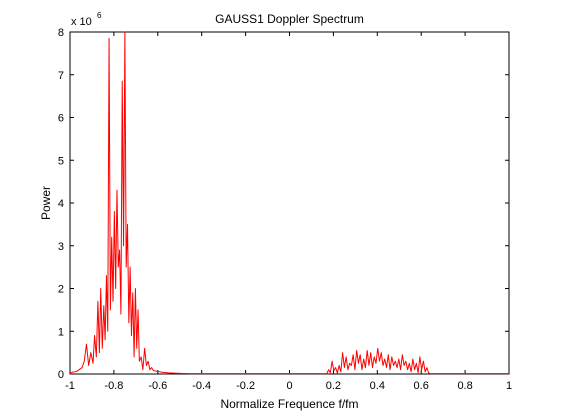  I want to click on y-multiplier-label: x 10, so click(81, 22).